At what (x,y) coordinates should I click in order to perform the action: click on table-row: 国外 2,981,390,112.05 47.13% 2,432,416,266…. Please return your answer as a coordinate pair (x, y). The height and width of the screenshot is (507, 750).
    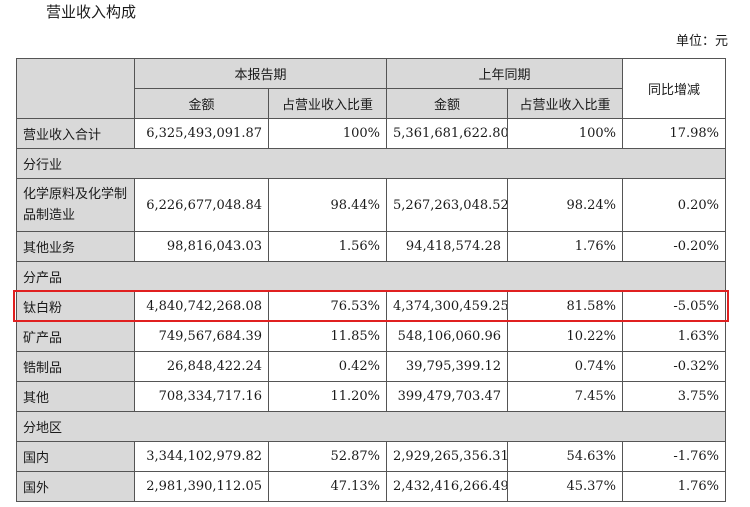
    Looking at the image, I should click on (371, 486).